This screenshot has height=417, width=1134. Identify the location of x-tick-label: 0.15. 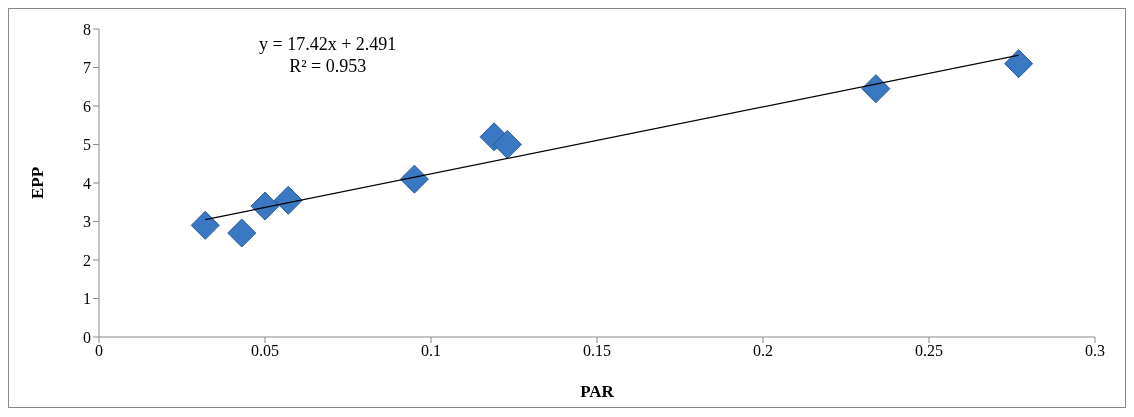
(597, 351).